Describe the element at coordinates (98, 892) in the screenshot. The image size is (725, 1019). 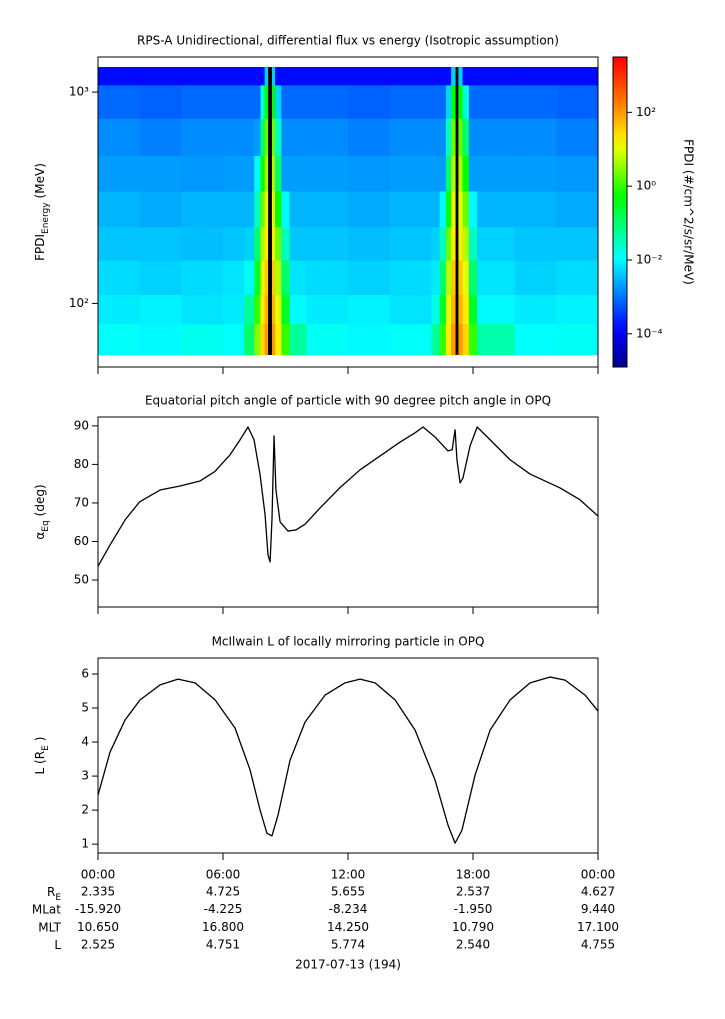
I see `ephemeris-value: 2.335` at that location.